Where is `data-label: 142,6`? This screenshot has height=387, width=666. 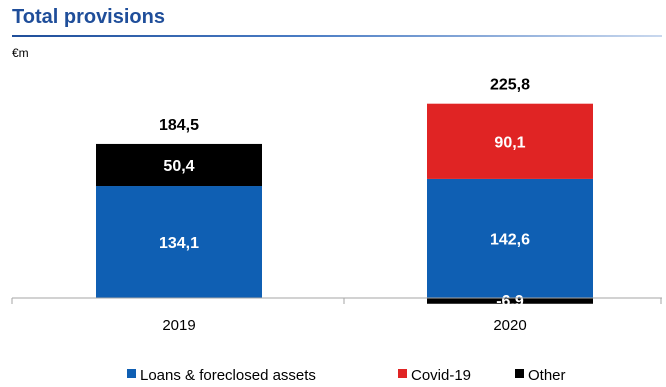
data-label: 142,6 is located at coordinates (510, 239).